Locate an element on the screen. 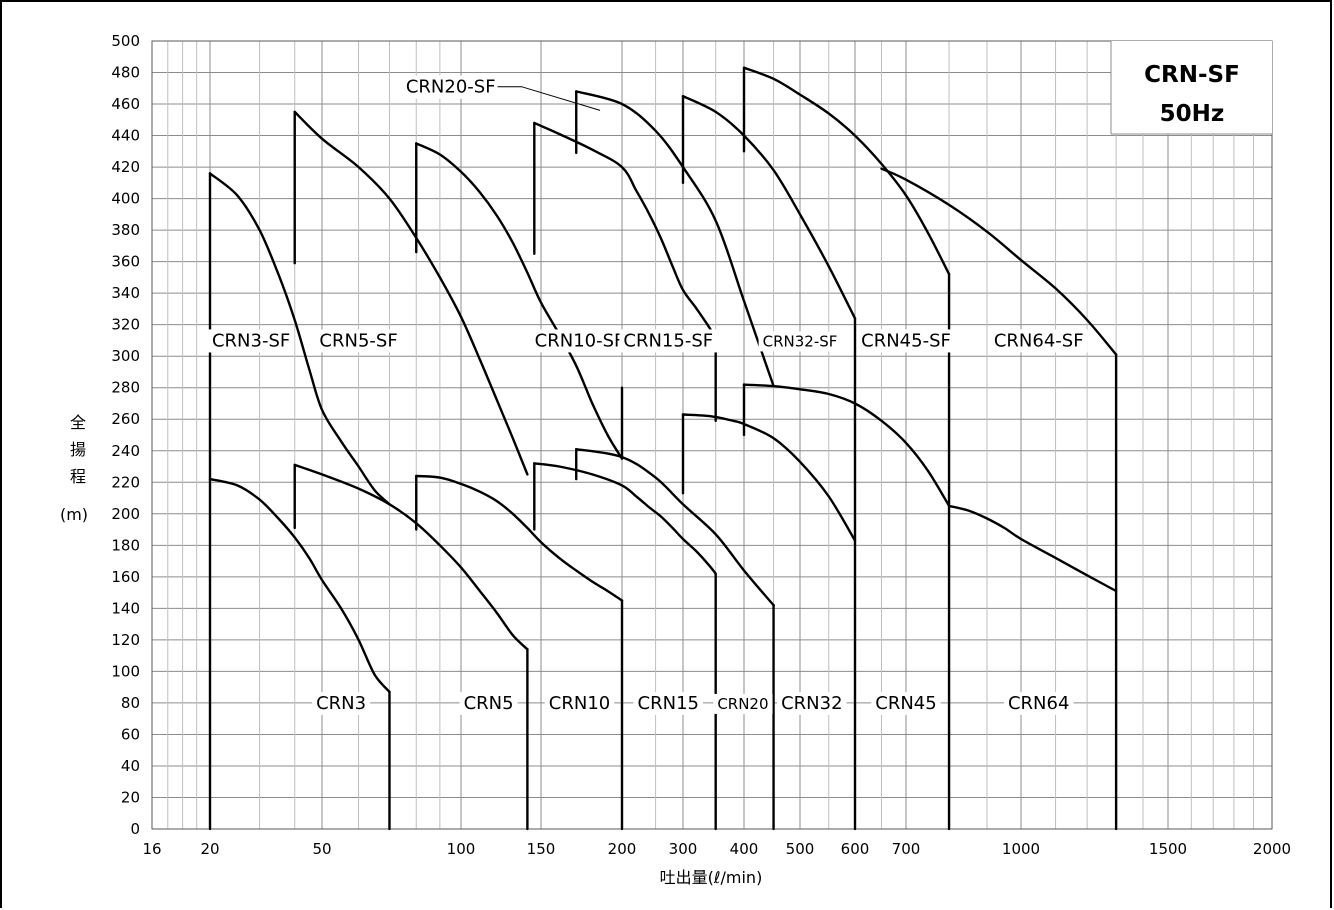 The height and width of the screenshot is (910, 1334). series-label-group: CRN32-SF is located at coordinates (800, 341).